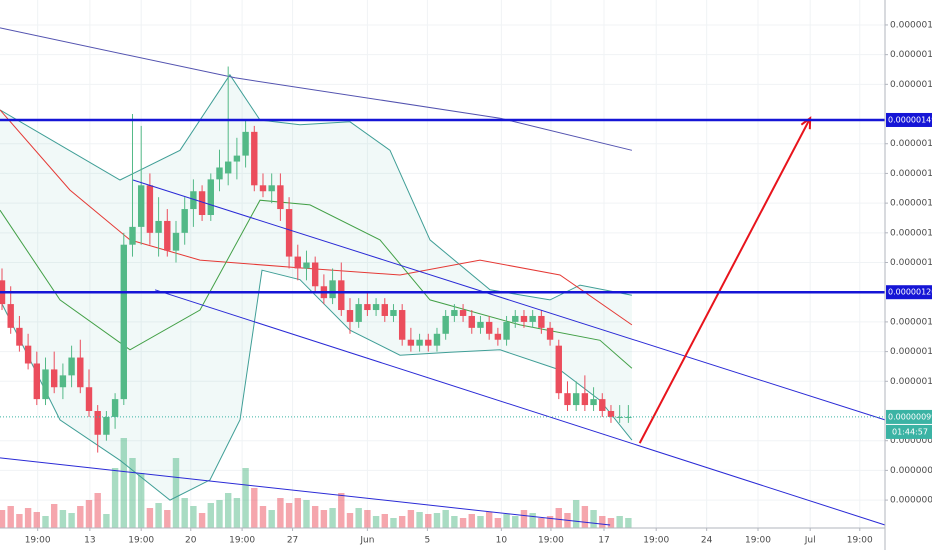 The image size is (932, 550). Describe the element at coordinates (603, 541) in the screenshot. I see `x-tick-label: 17` at that location.